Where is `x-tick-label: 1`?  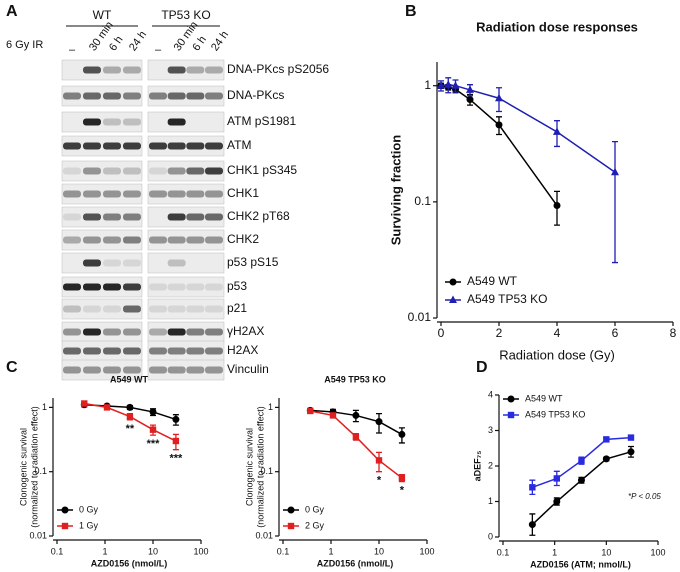 x-tick-label: 1 is located at coordinates (554, 552).